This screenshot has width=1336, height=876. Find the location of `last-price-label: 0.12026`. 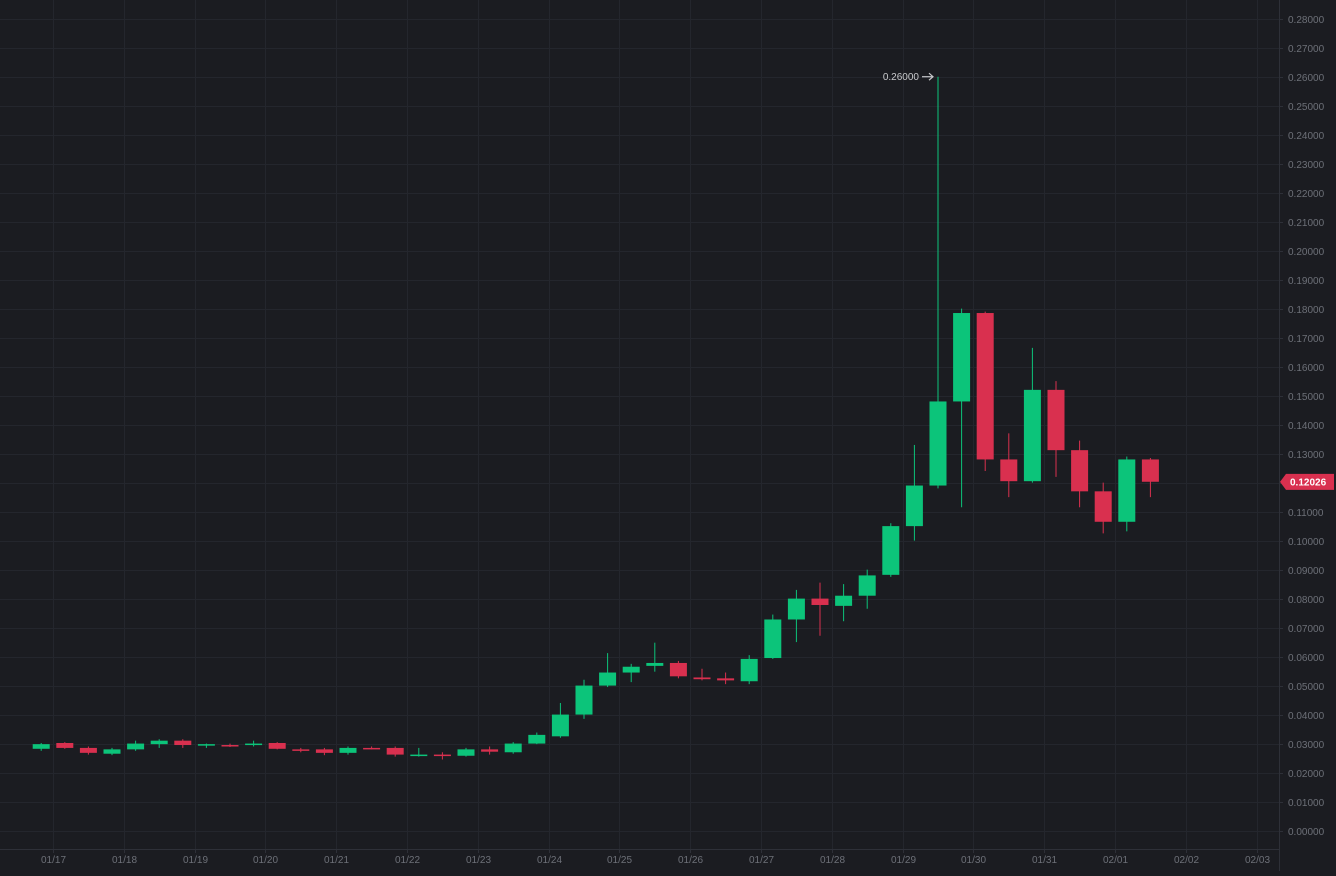

last-price-label: 0.12026 is located at coordinates (1308, 483).